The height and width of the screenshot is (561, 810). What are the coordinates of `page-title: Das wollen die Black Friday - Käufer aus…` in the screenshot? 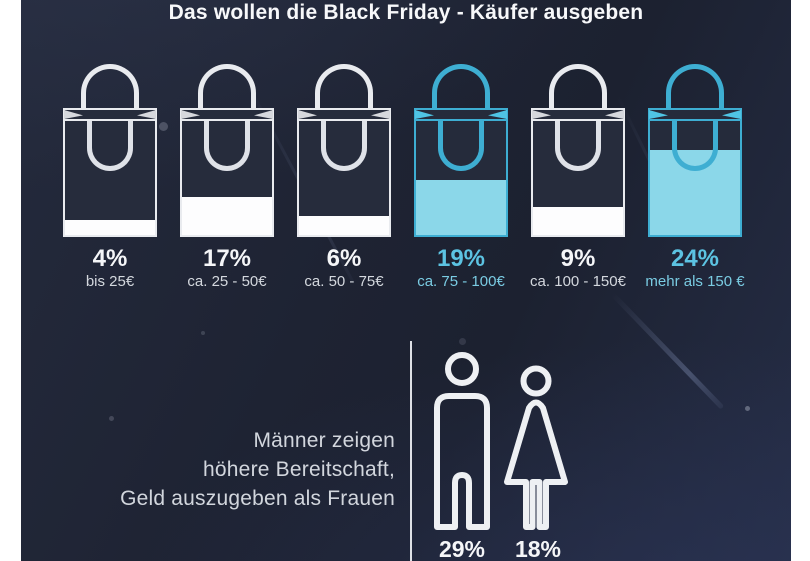 It's located at (406, 12).